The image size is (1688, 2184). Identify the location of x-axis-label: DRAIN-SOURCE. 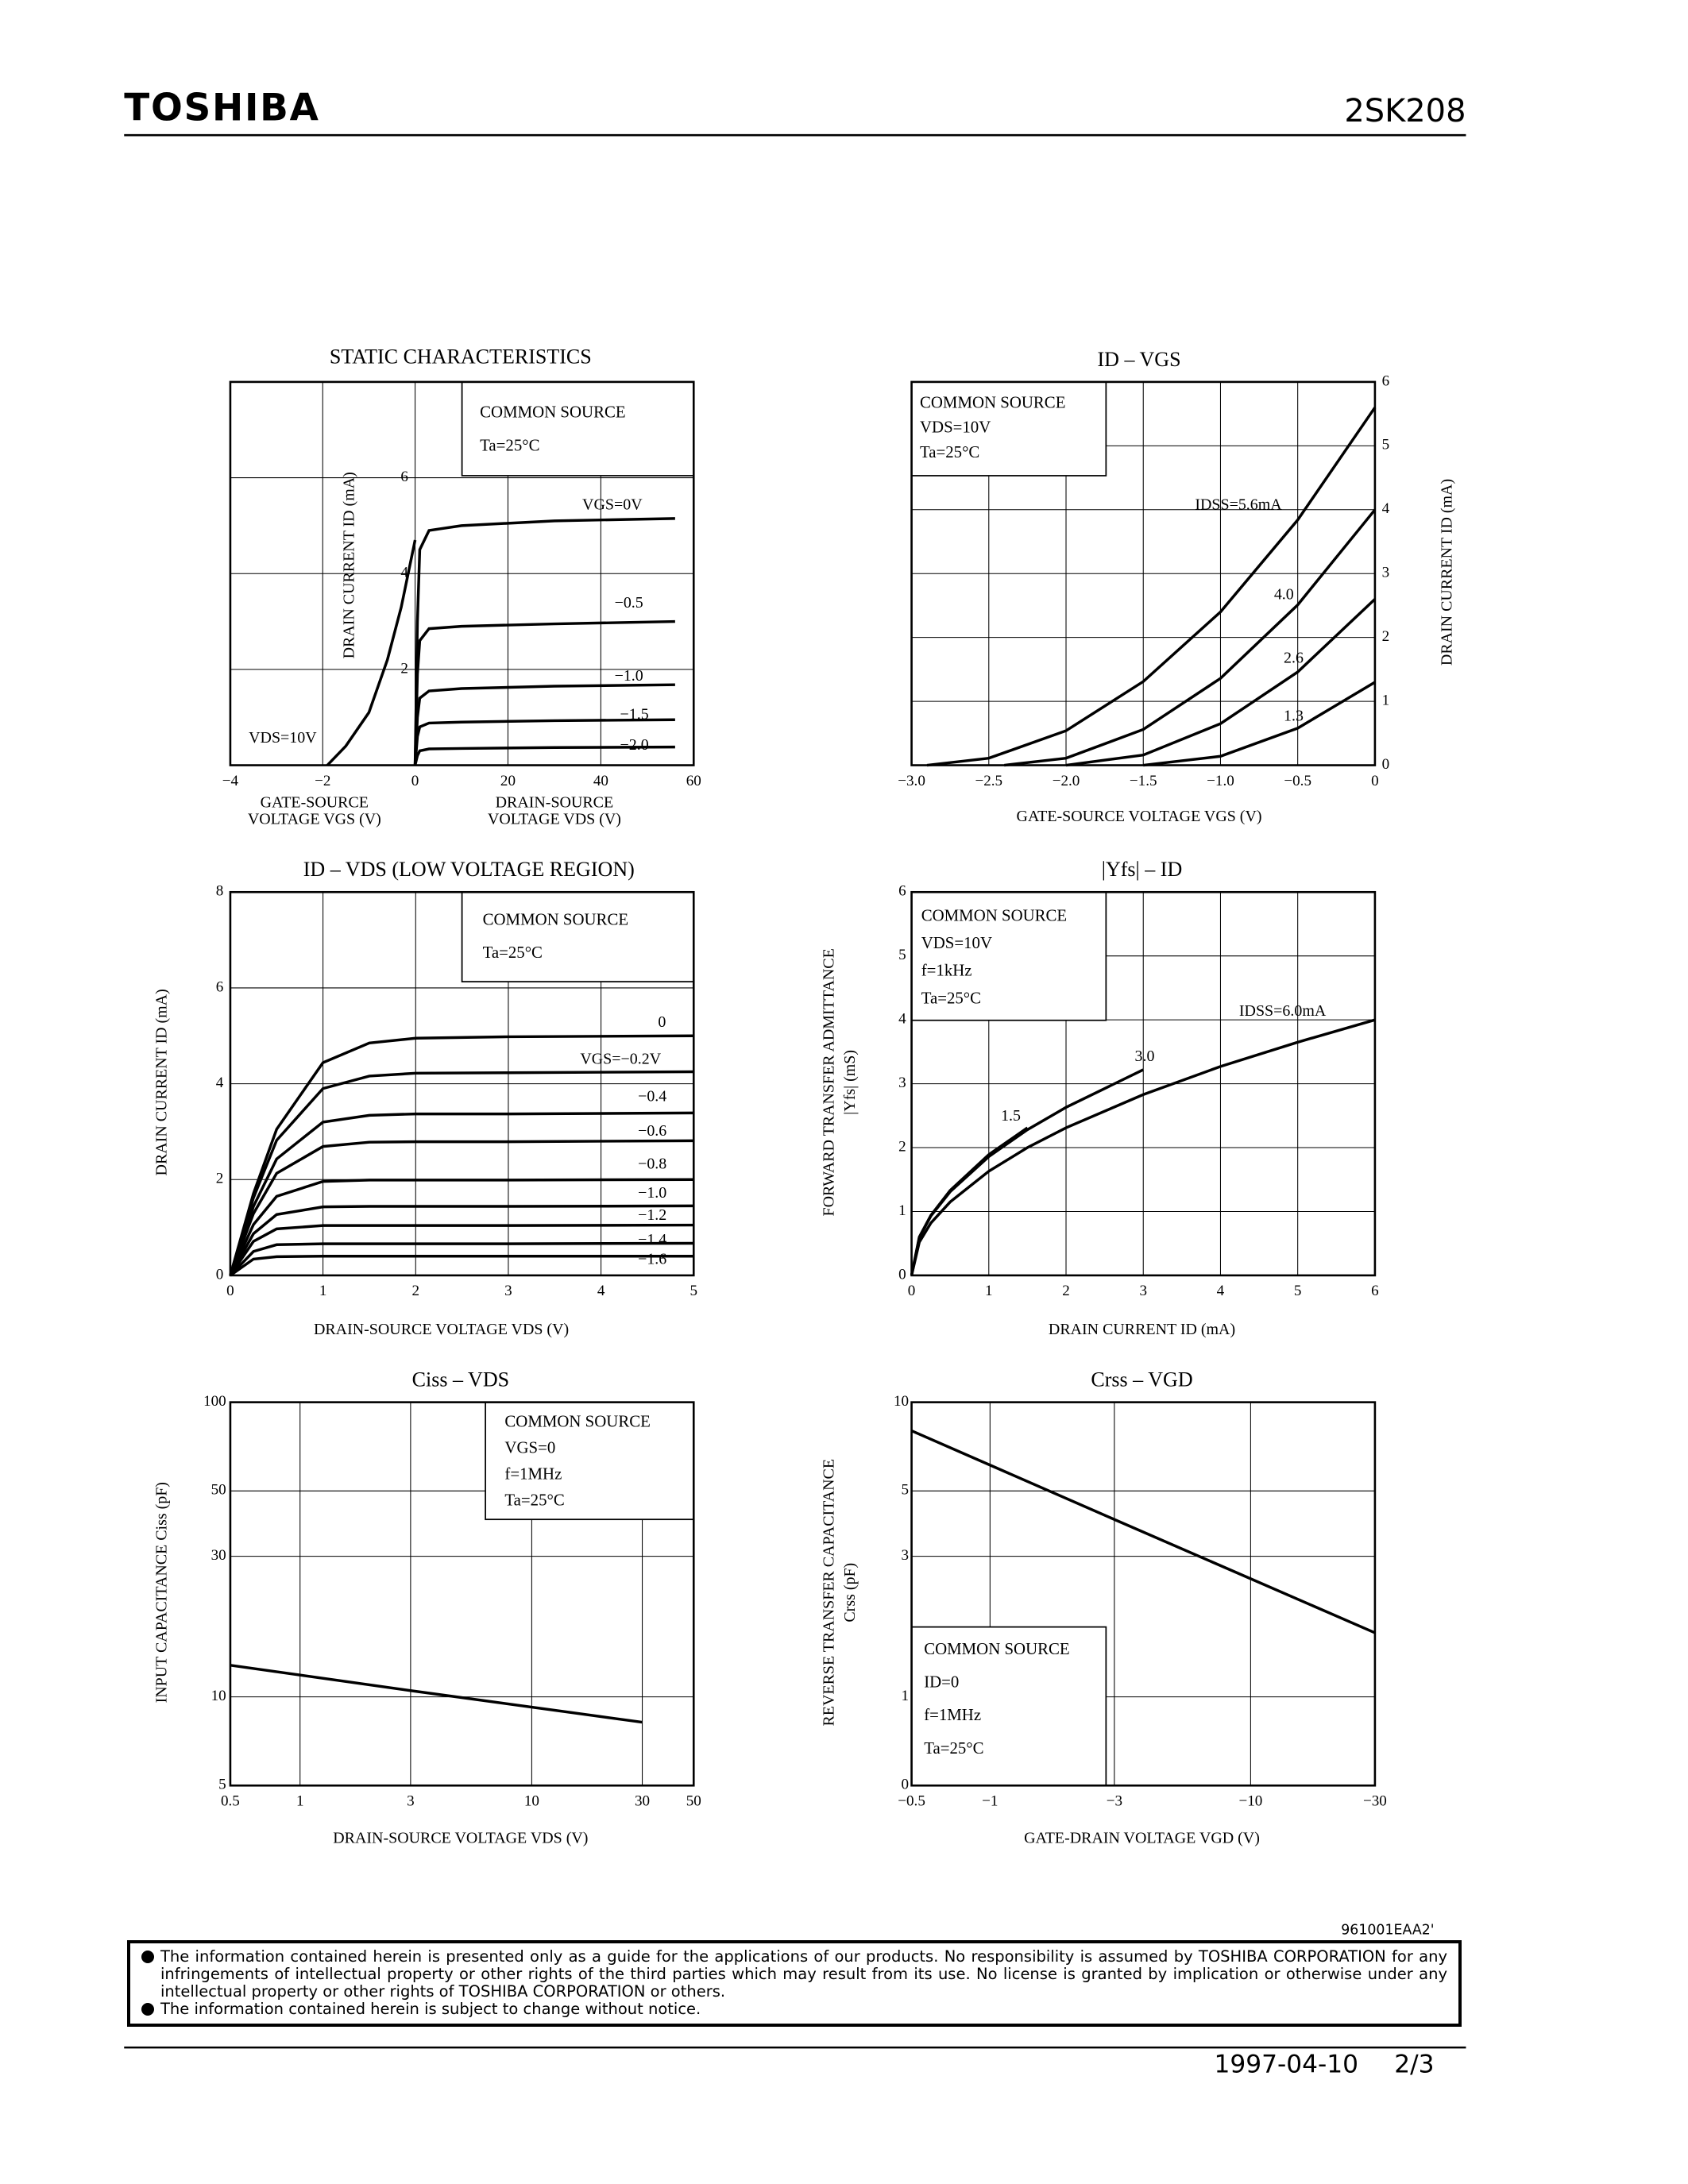
(555, 803).